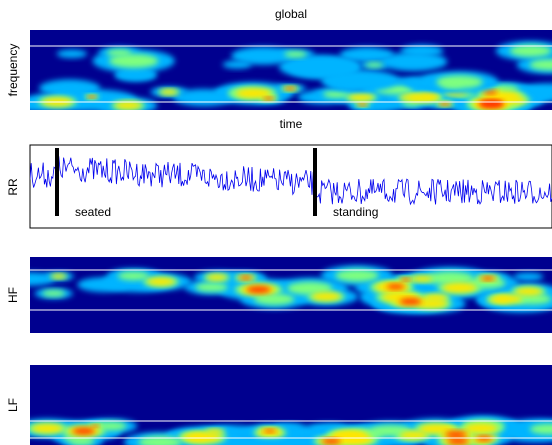 Image resolution: width=552 pixels, height=445 pixels. What do you see at coordinates (13, 70) in the screenshot?
I see `y-axis-label: frequency` at bounding box center [13, 70].